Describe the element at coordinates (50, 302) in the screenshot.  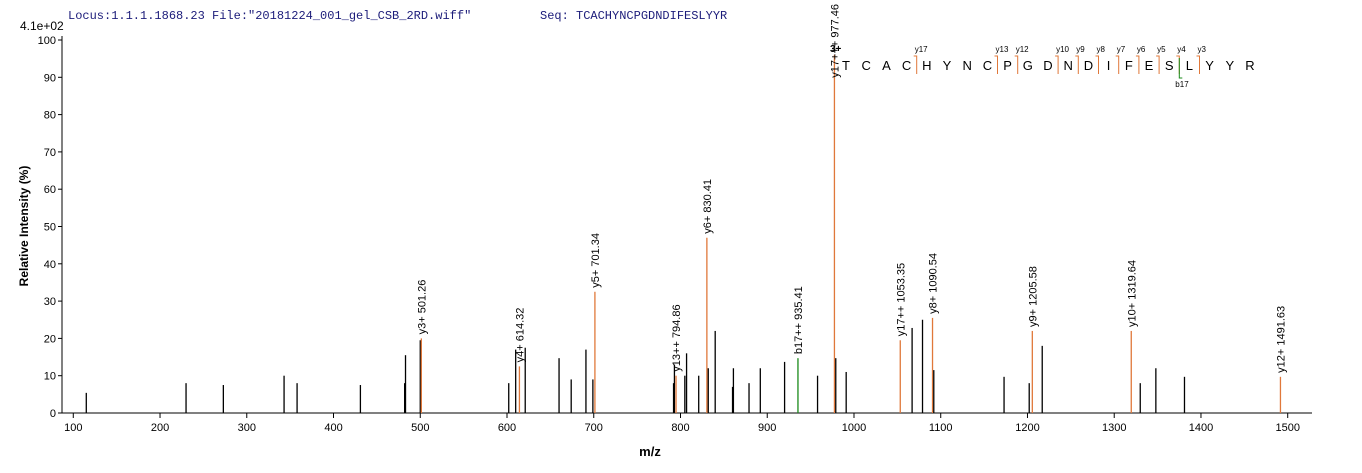
I see `y-tick-label: 30` at that location.